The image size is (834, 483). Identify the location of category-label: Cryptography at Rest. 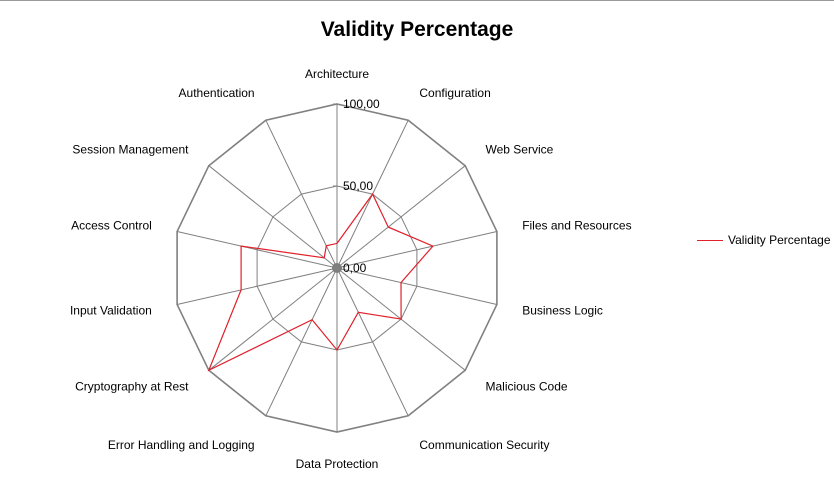
(132, 387).